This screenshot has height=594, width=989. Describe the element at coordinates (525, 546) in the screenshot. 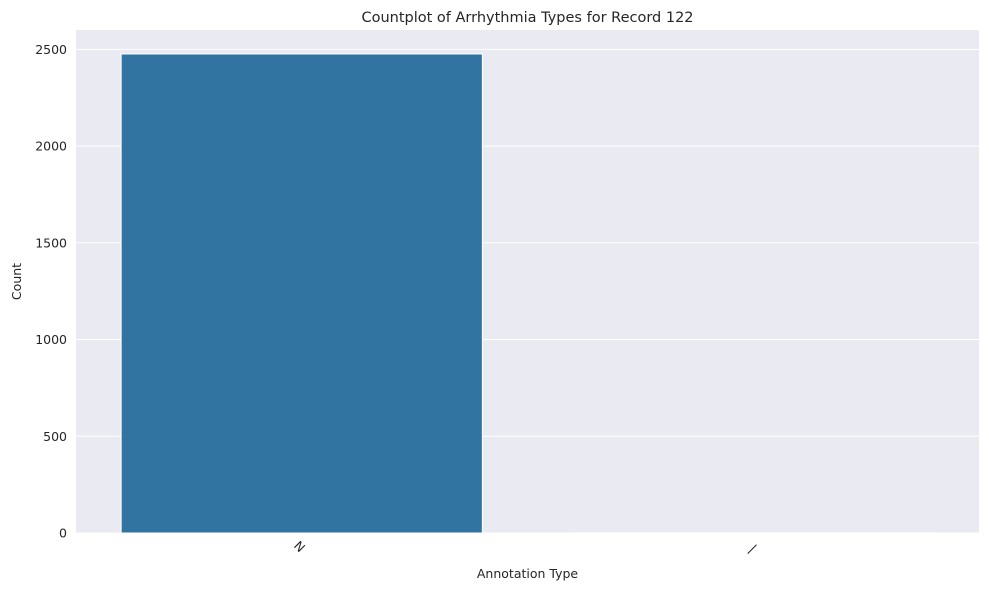

I see `x-axis-ticks: N|` at that location.